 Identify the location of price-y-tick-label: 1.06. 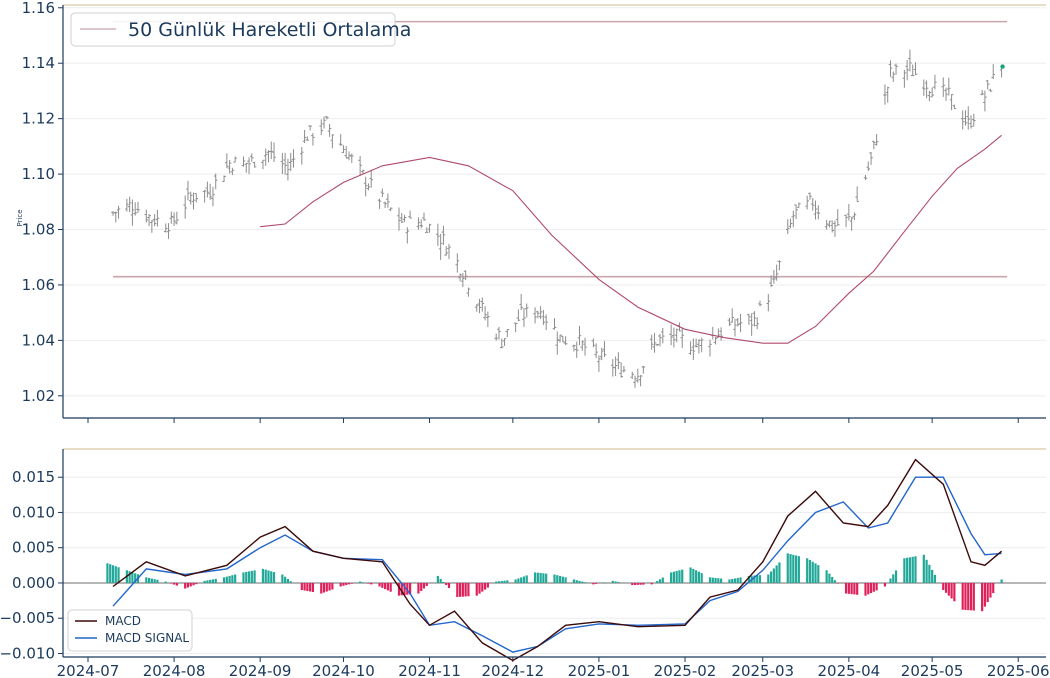
(38, 285).